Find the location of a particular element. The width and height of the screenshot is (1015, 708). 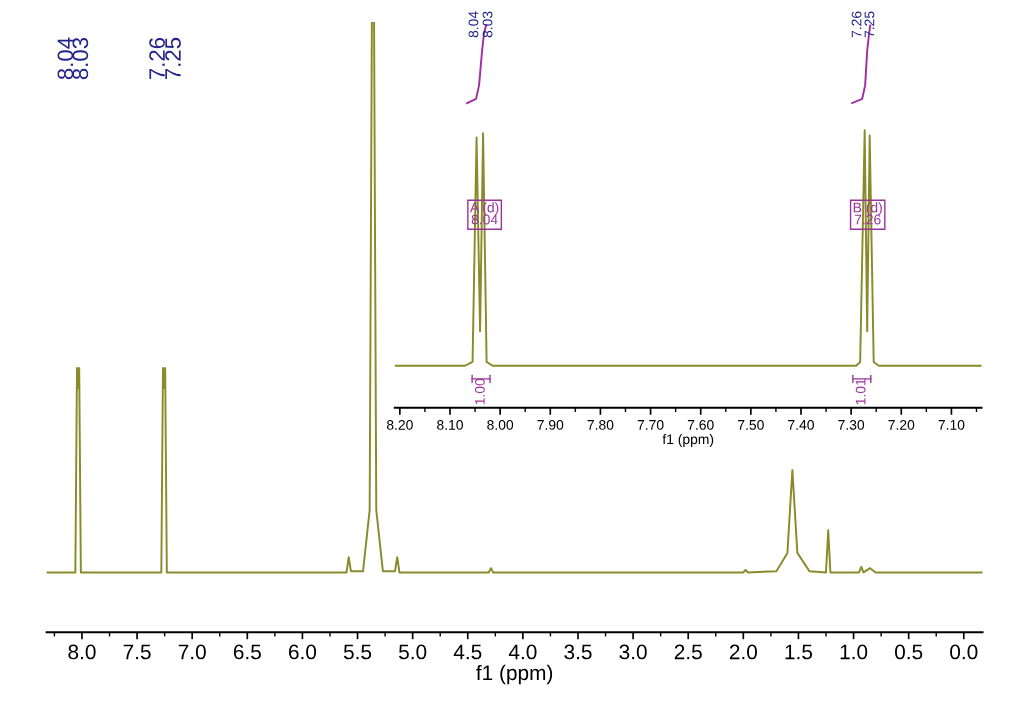

x-tick-label: 8.0 is located at coordinates (82, 652).